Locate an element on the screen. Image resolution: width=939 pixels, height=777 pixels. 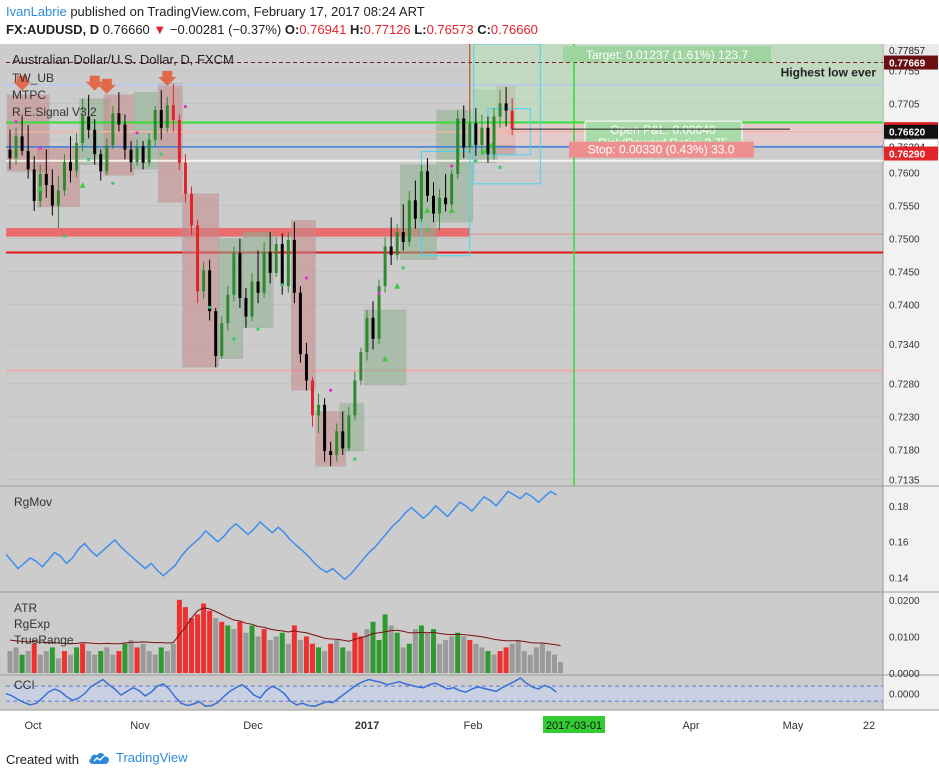
price-tick-label: 0.7600 is located at coordinates (904, 174).